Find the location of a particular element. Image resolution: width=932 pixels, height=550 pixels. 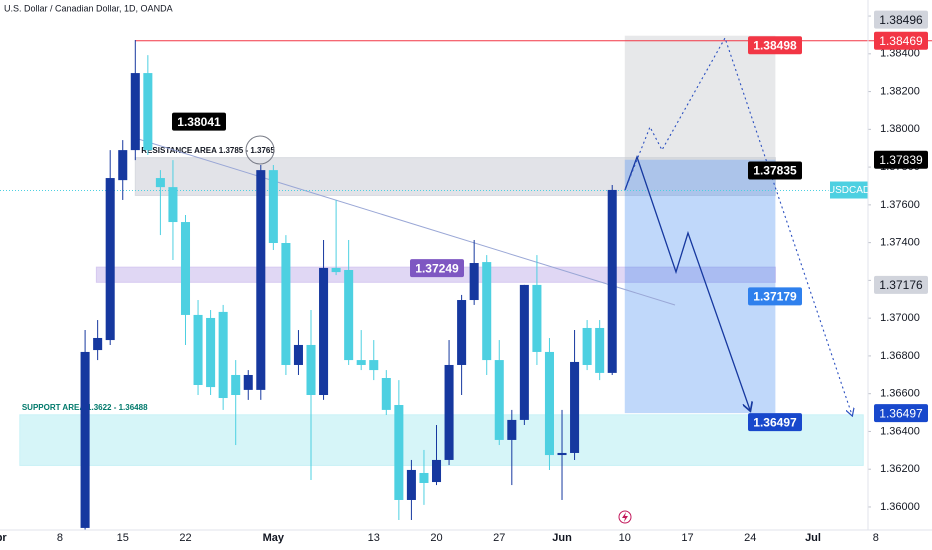

x-tick-label: 27 is located at coordinates (499, 538).